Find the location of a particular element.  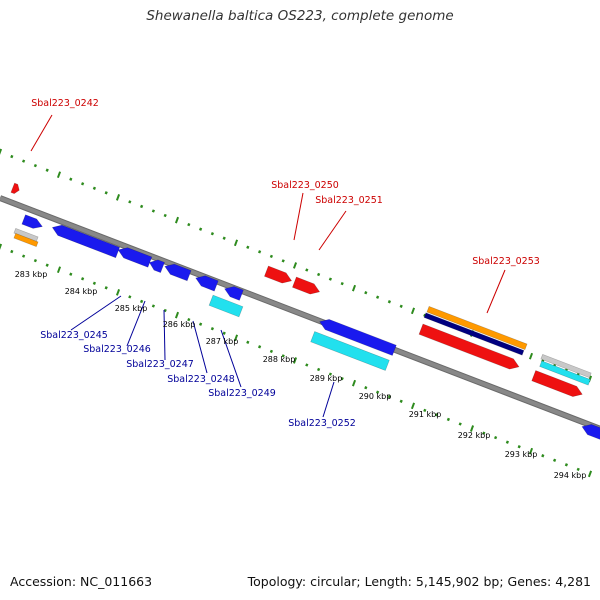

forward-gene-label: Sbal223_0253 is located at coordinates (506, 261).